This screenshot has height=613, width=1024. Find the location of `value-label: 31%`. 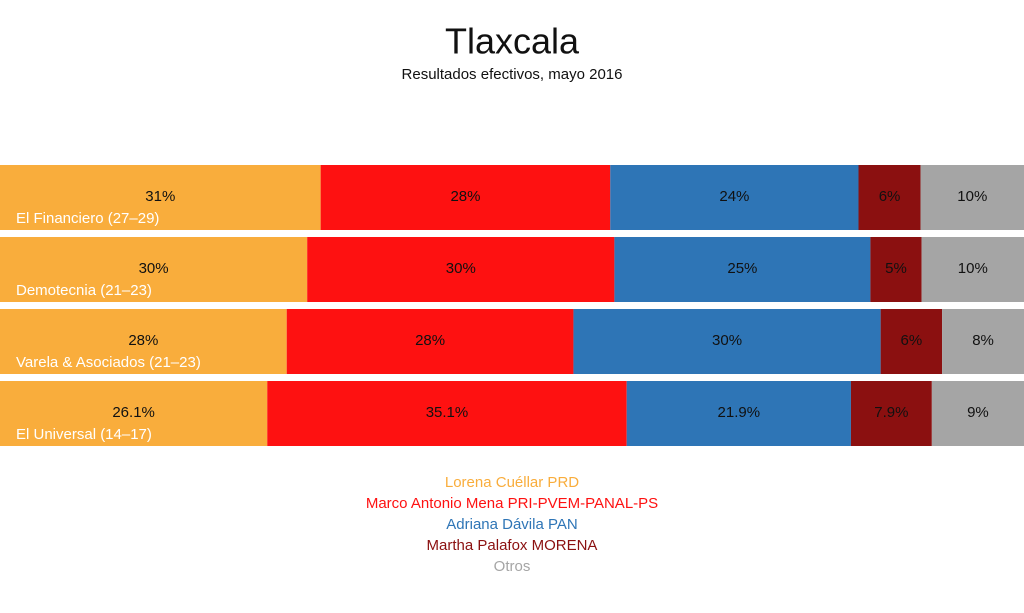

value-label: 31% is located at coordinates (160, 196).